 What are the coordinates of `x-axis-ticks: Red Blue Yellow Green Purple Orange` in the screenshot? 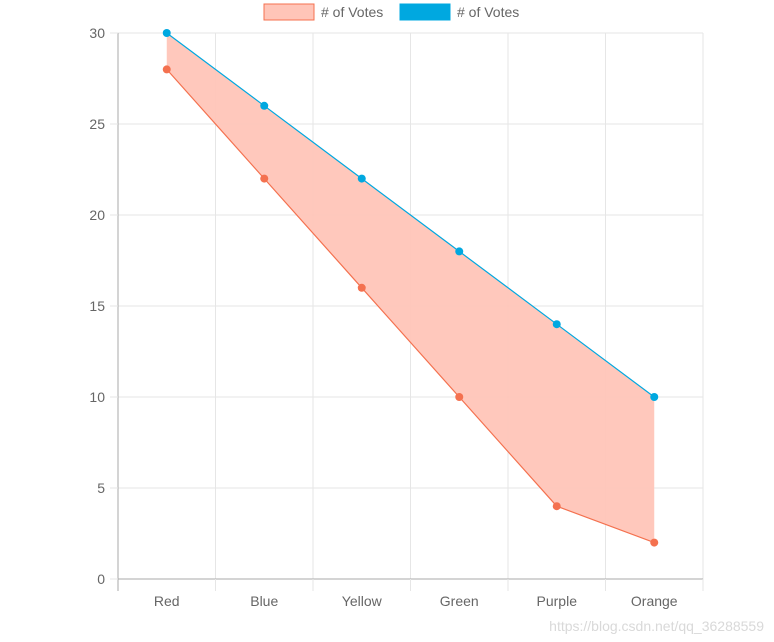 It's located at (429, 594).